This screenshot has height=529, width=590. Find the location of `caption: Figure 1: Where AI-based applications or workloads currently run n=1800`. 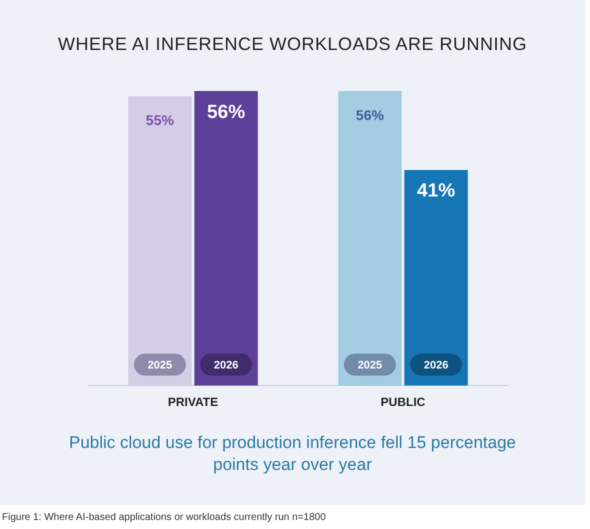

caption: Figure 1: Where AI-based applications or workloads currently run n=1800 is located at coordinates (164, 517).